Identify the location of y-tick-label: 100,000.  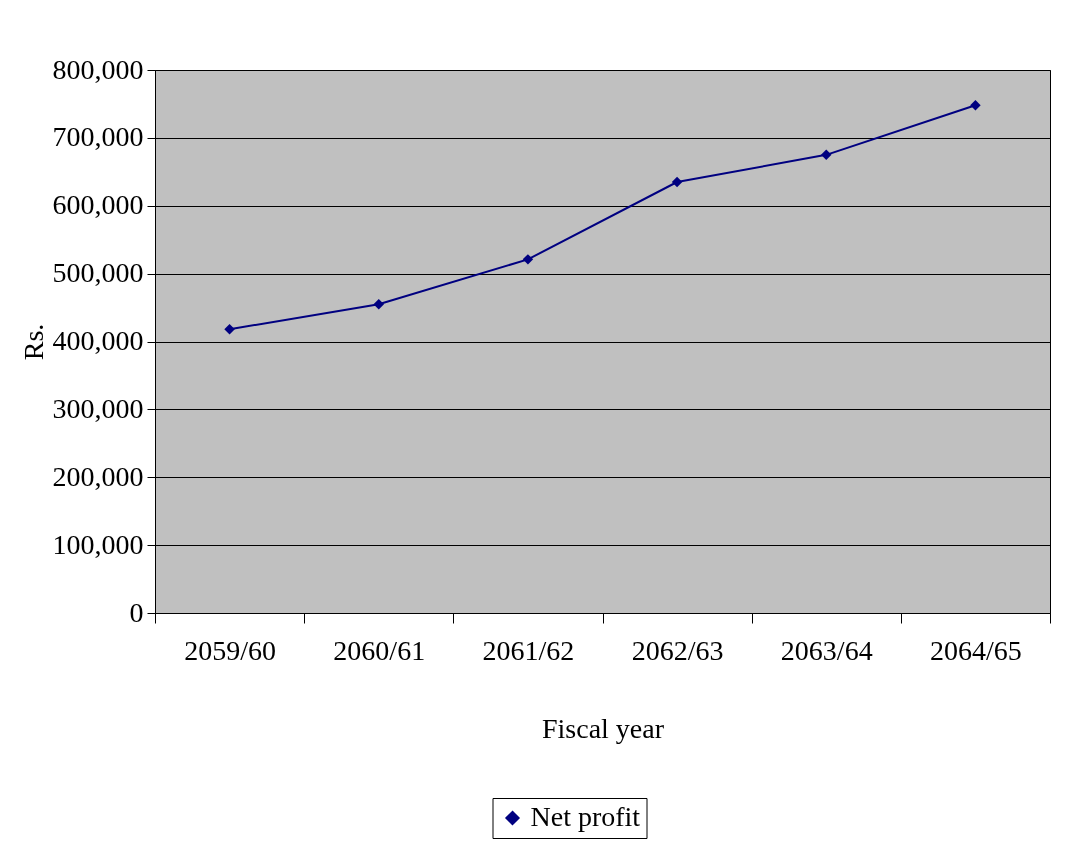
(98, 544).